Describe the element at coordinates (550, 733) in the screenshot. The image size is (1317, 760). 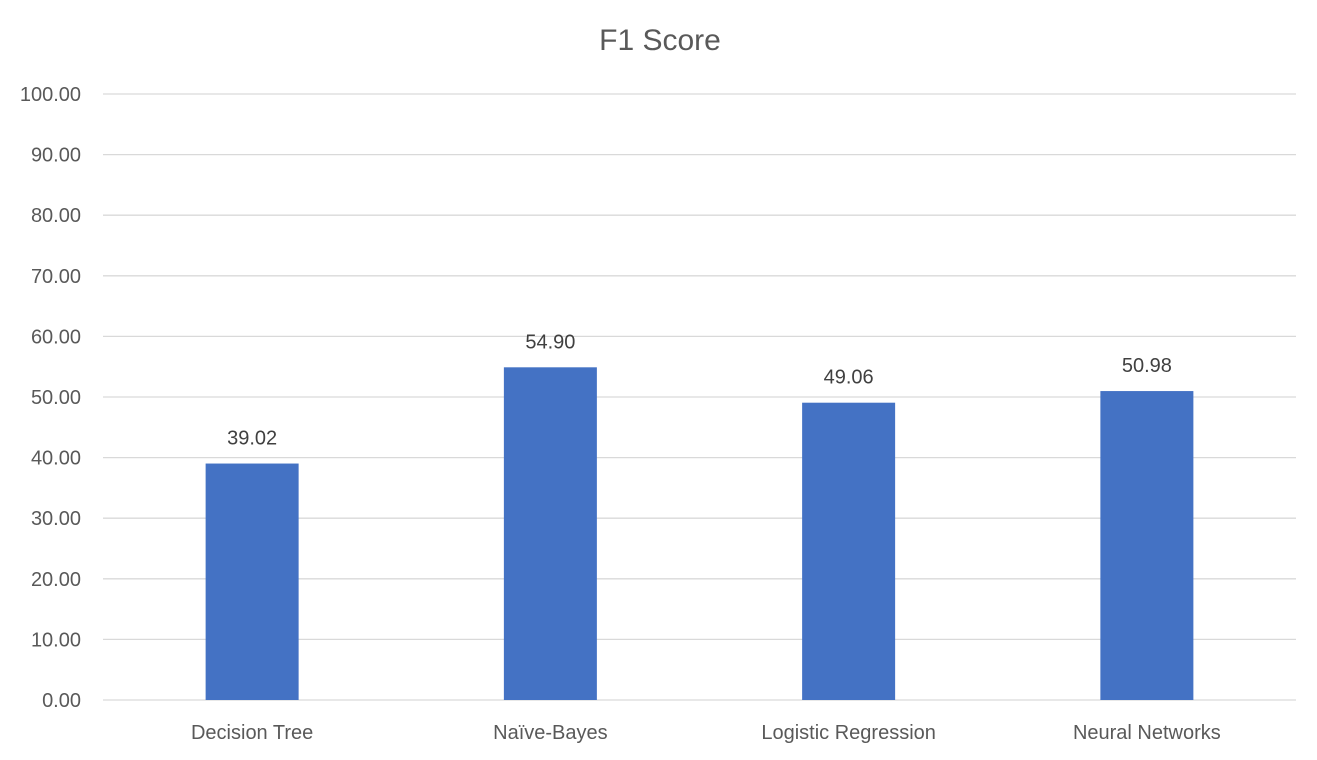
I see `category-label: Naïve-Bayes` at that location.